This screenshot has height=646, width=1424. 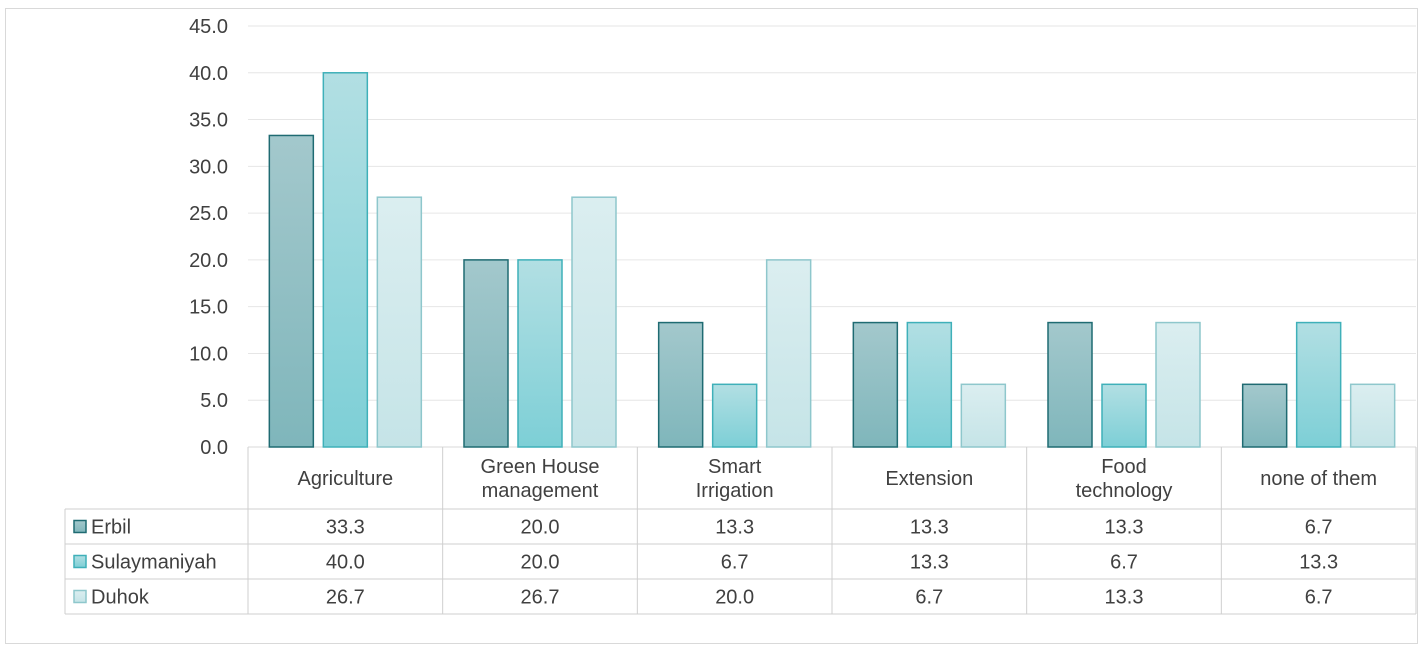 I want to click on data-label: 33.3, so click(x=345, y=528).